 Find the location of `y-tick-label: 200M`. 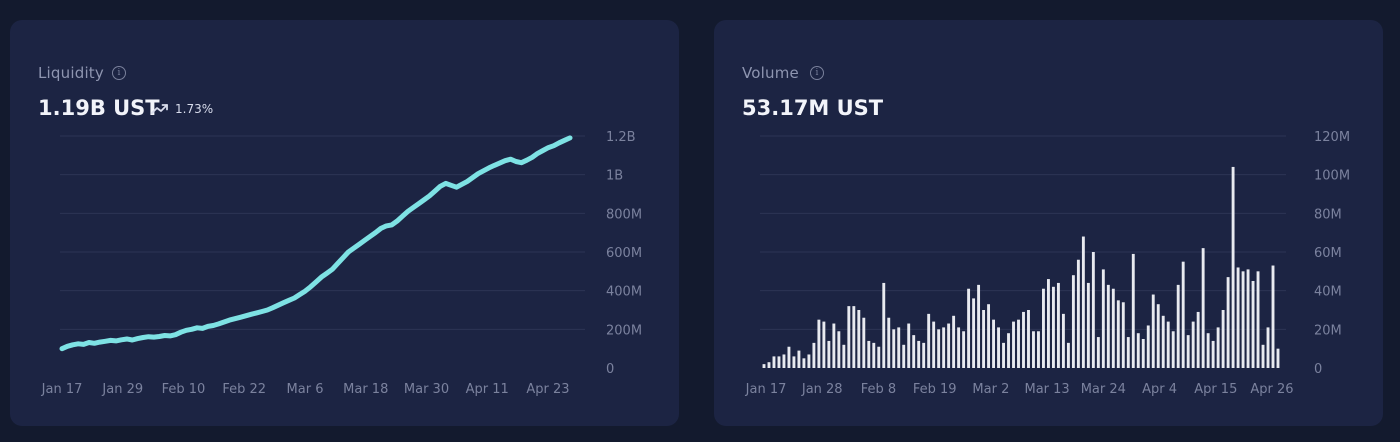

y-tick-label: 200M is located at coordinates (624, 330).